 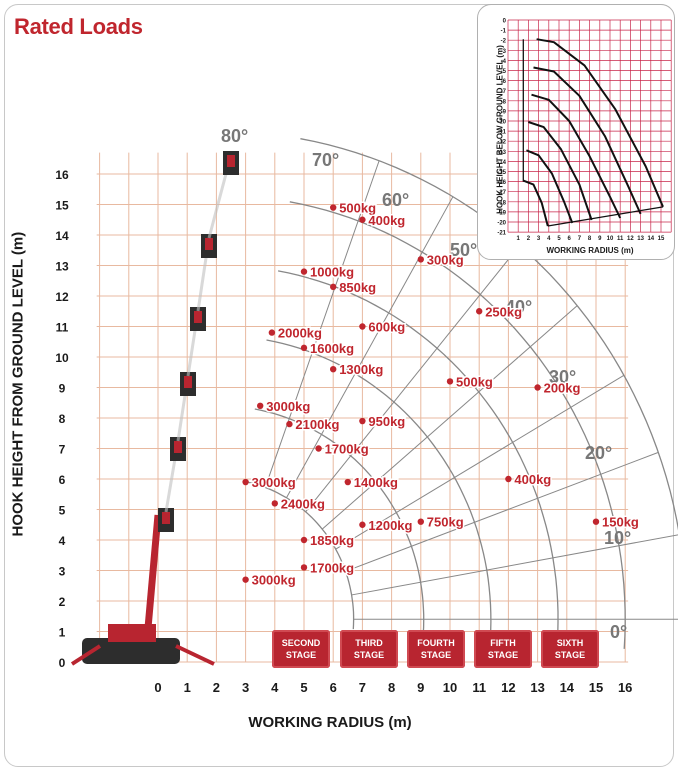 I want to click on load-value-label: 2100kg, so click(x=317, y=424).